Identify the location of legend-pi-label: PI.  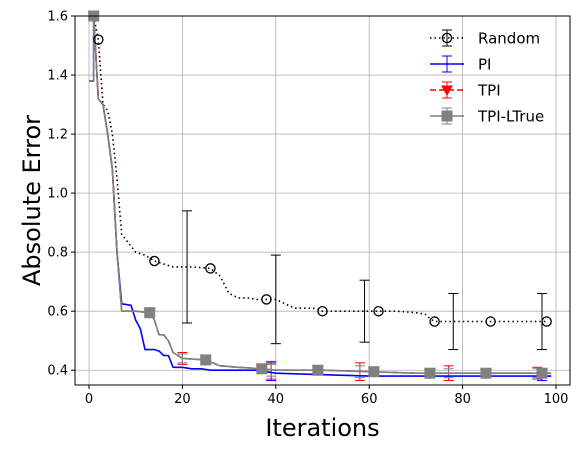
(484, 65).